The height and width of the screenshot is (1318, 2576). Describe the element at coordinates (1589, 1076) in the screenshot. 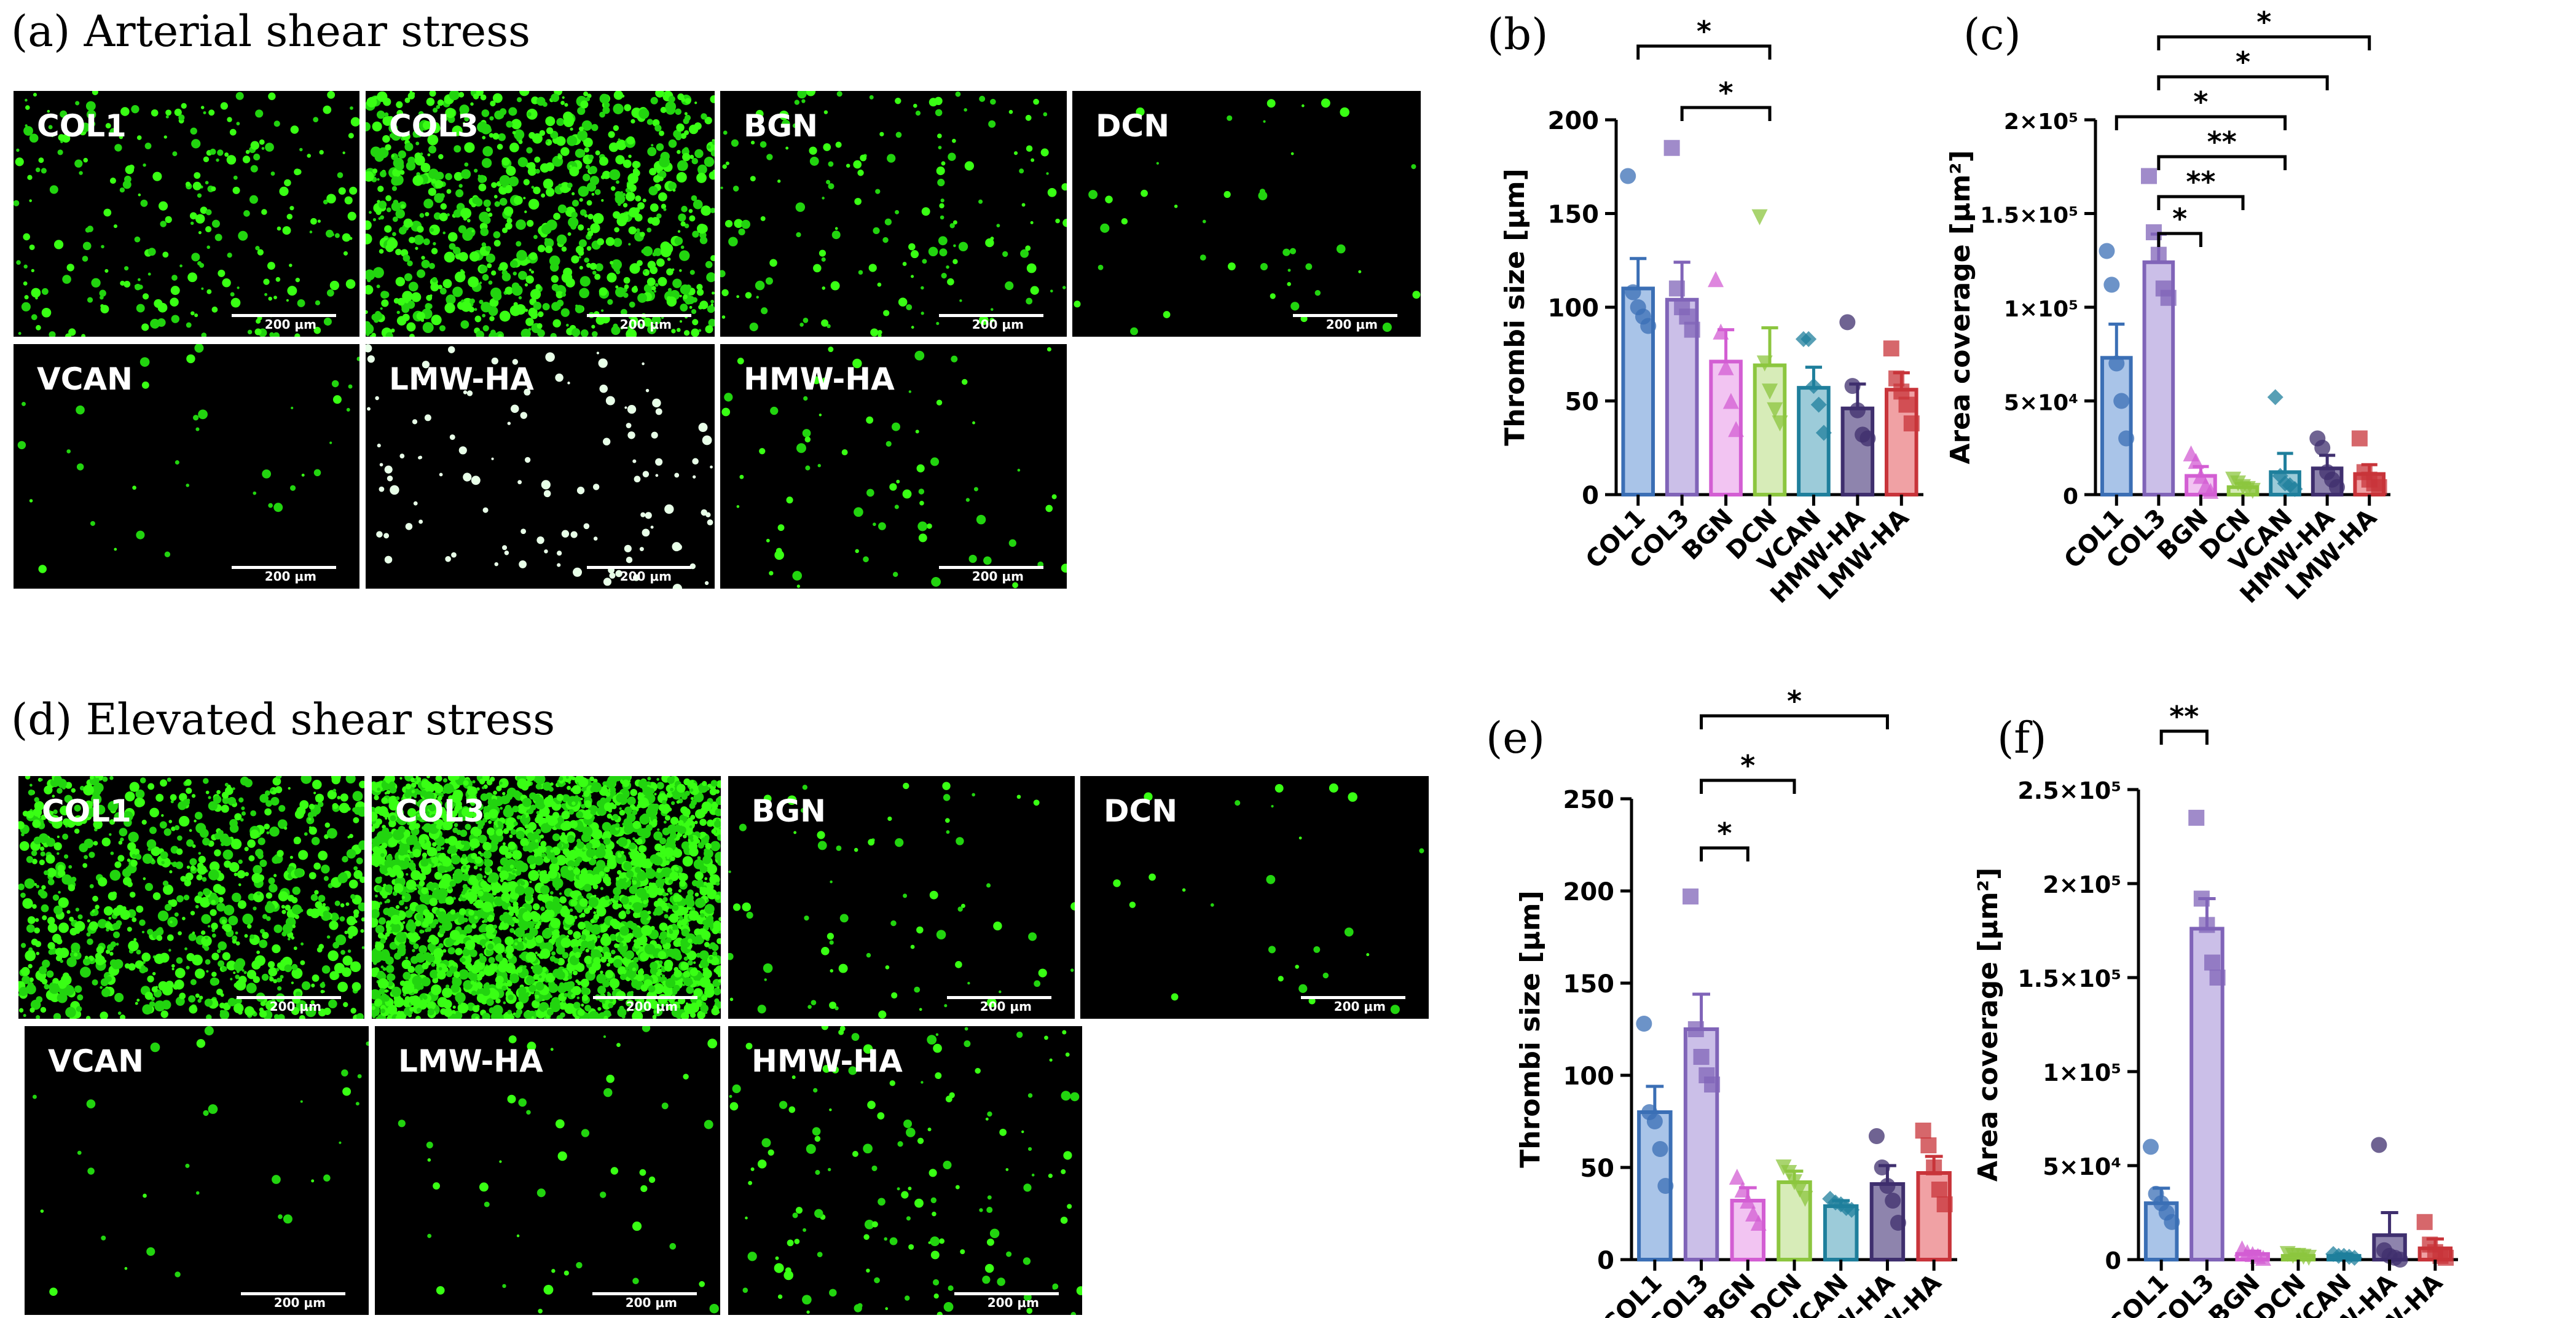

I see `y-tick-label: 100` at that location.